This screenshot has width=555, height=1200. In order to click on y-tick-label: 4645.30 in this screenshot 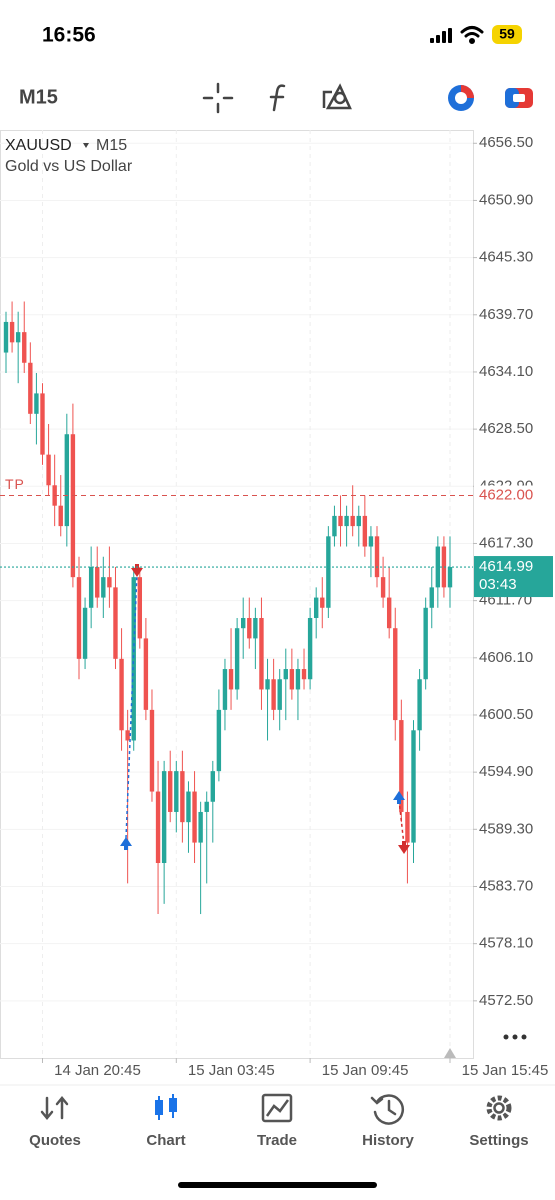, I will do `click(506, 257)`.